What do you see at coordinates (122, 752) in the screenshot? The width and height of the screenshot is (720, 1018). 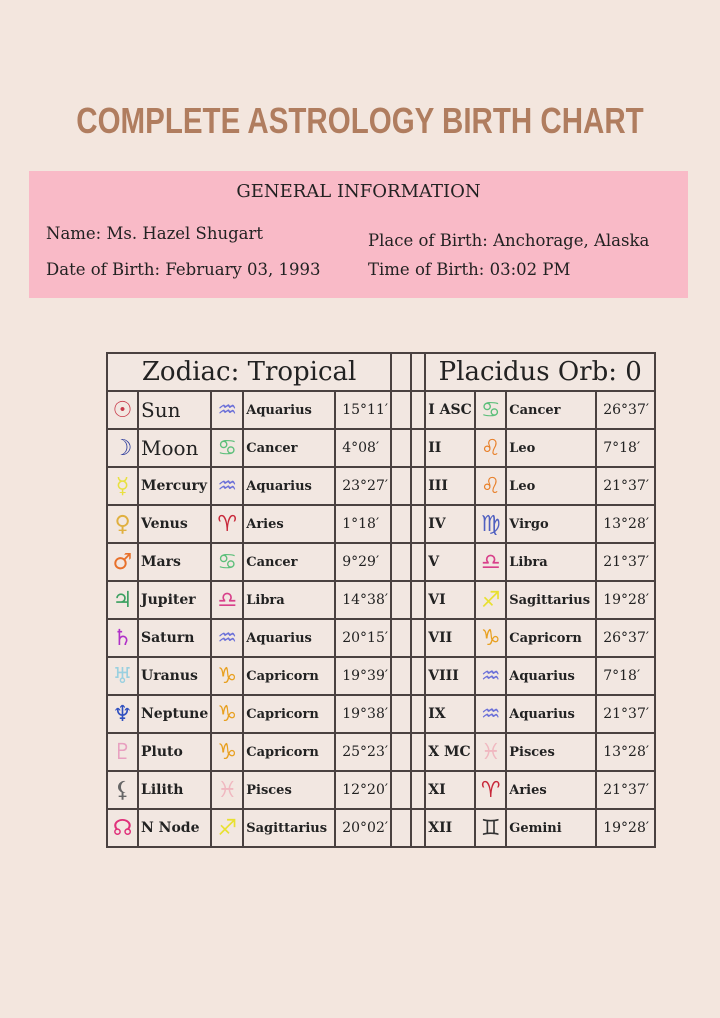 I see `pluto-icon: ♇` at bounding box center [122, 752].